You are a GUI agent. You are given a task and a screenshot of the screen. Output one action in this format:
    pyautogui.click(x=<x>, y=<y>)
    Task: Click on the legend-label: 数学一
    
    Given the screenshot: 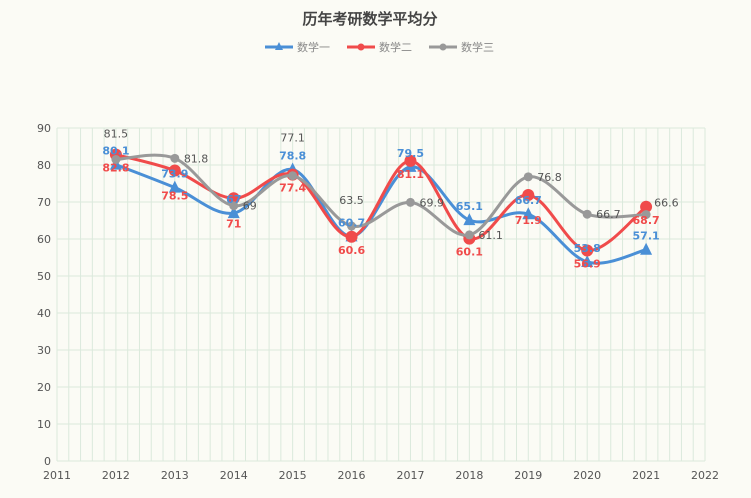 What is the action you would take?
    pyautogui.click(x=313, y=47)
    